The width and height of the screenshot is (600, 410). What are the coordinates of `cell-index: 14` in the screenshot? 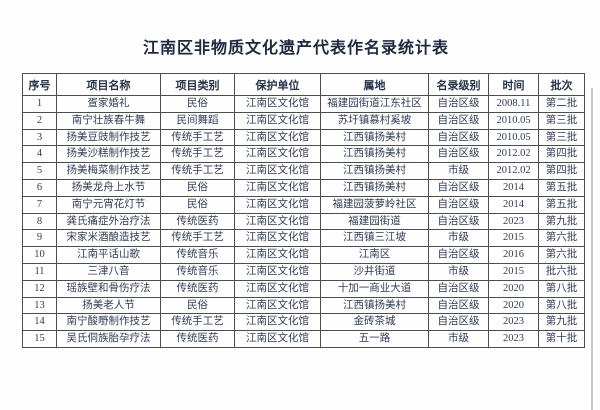 It's located at (39, 322).